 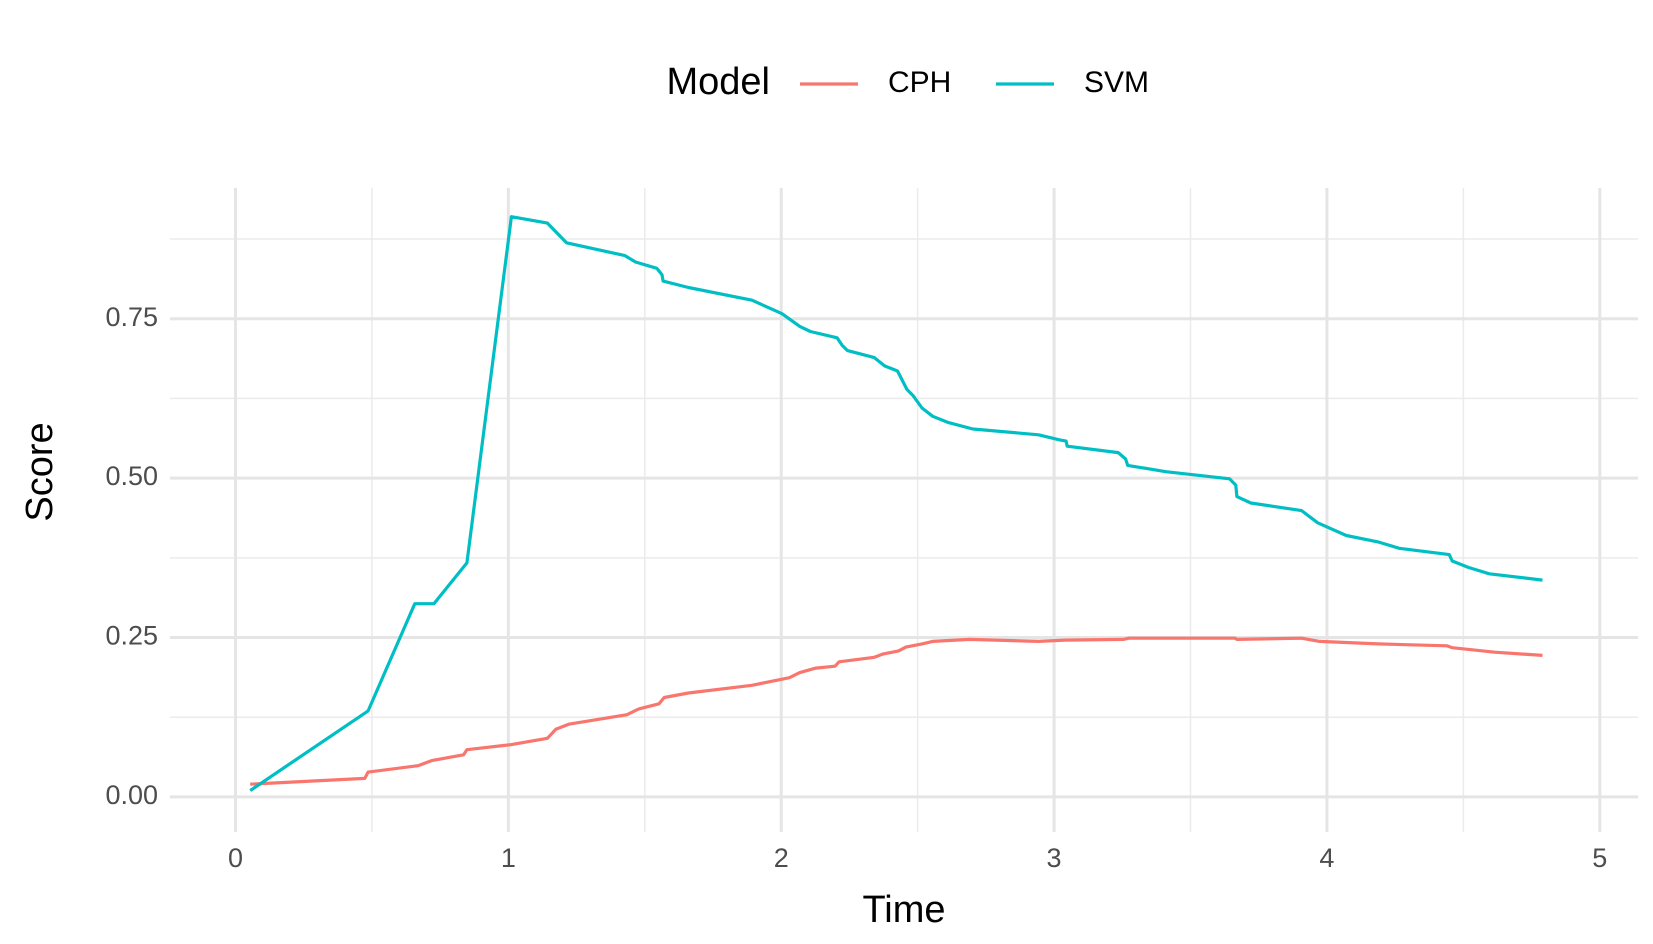 What do you see at coordinates (903, 910) in the screenshot?
I see `x-axis-title: Time` at bounding box center [903, 910].